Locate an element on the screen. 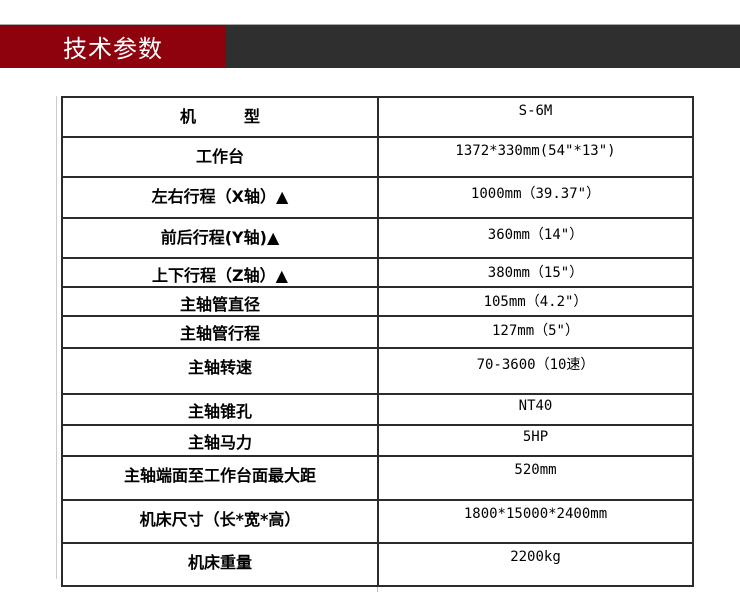 This screenshot has height=595, width=740. table-header-row: 机 型 S-6M is located at coordinates (377, 117).